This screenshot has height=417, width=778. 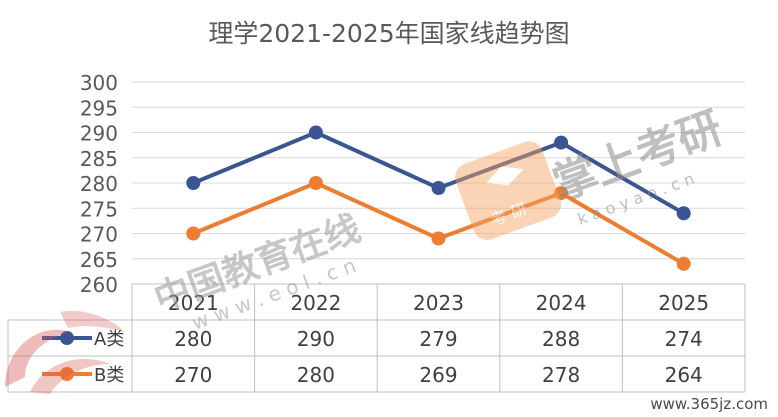 I want to click on table-value: 270, so click(x=193, y=375).